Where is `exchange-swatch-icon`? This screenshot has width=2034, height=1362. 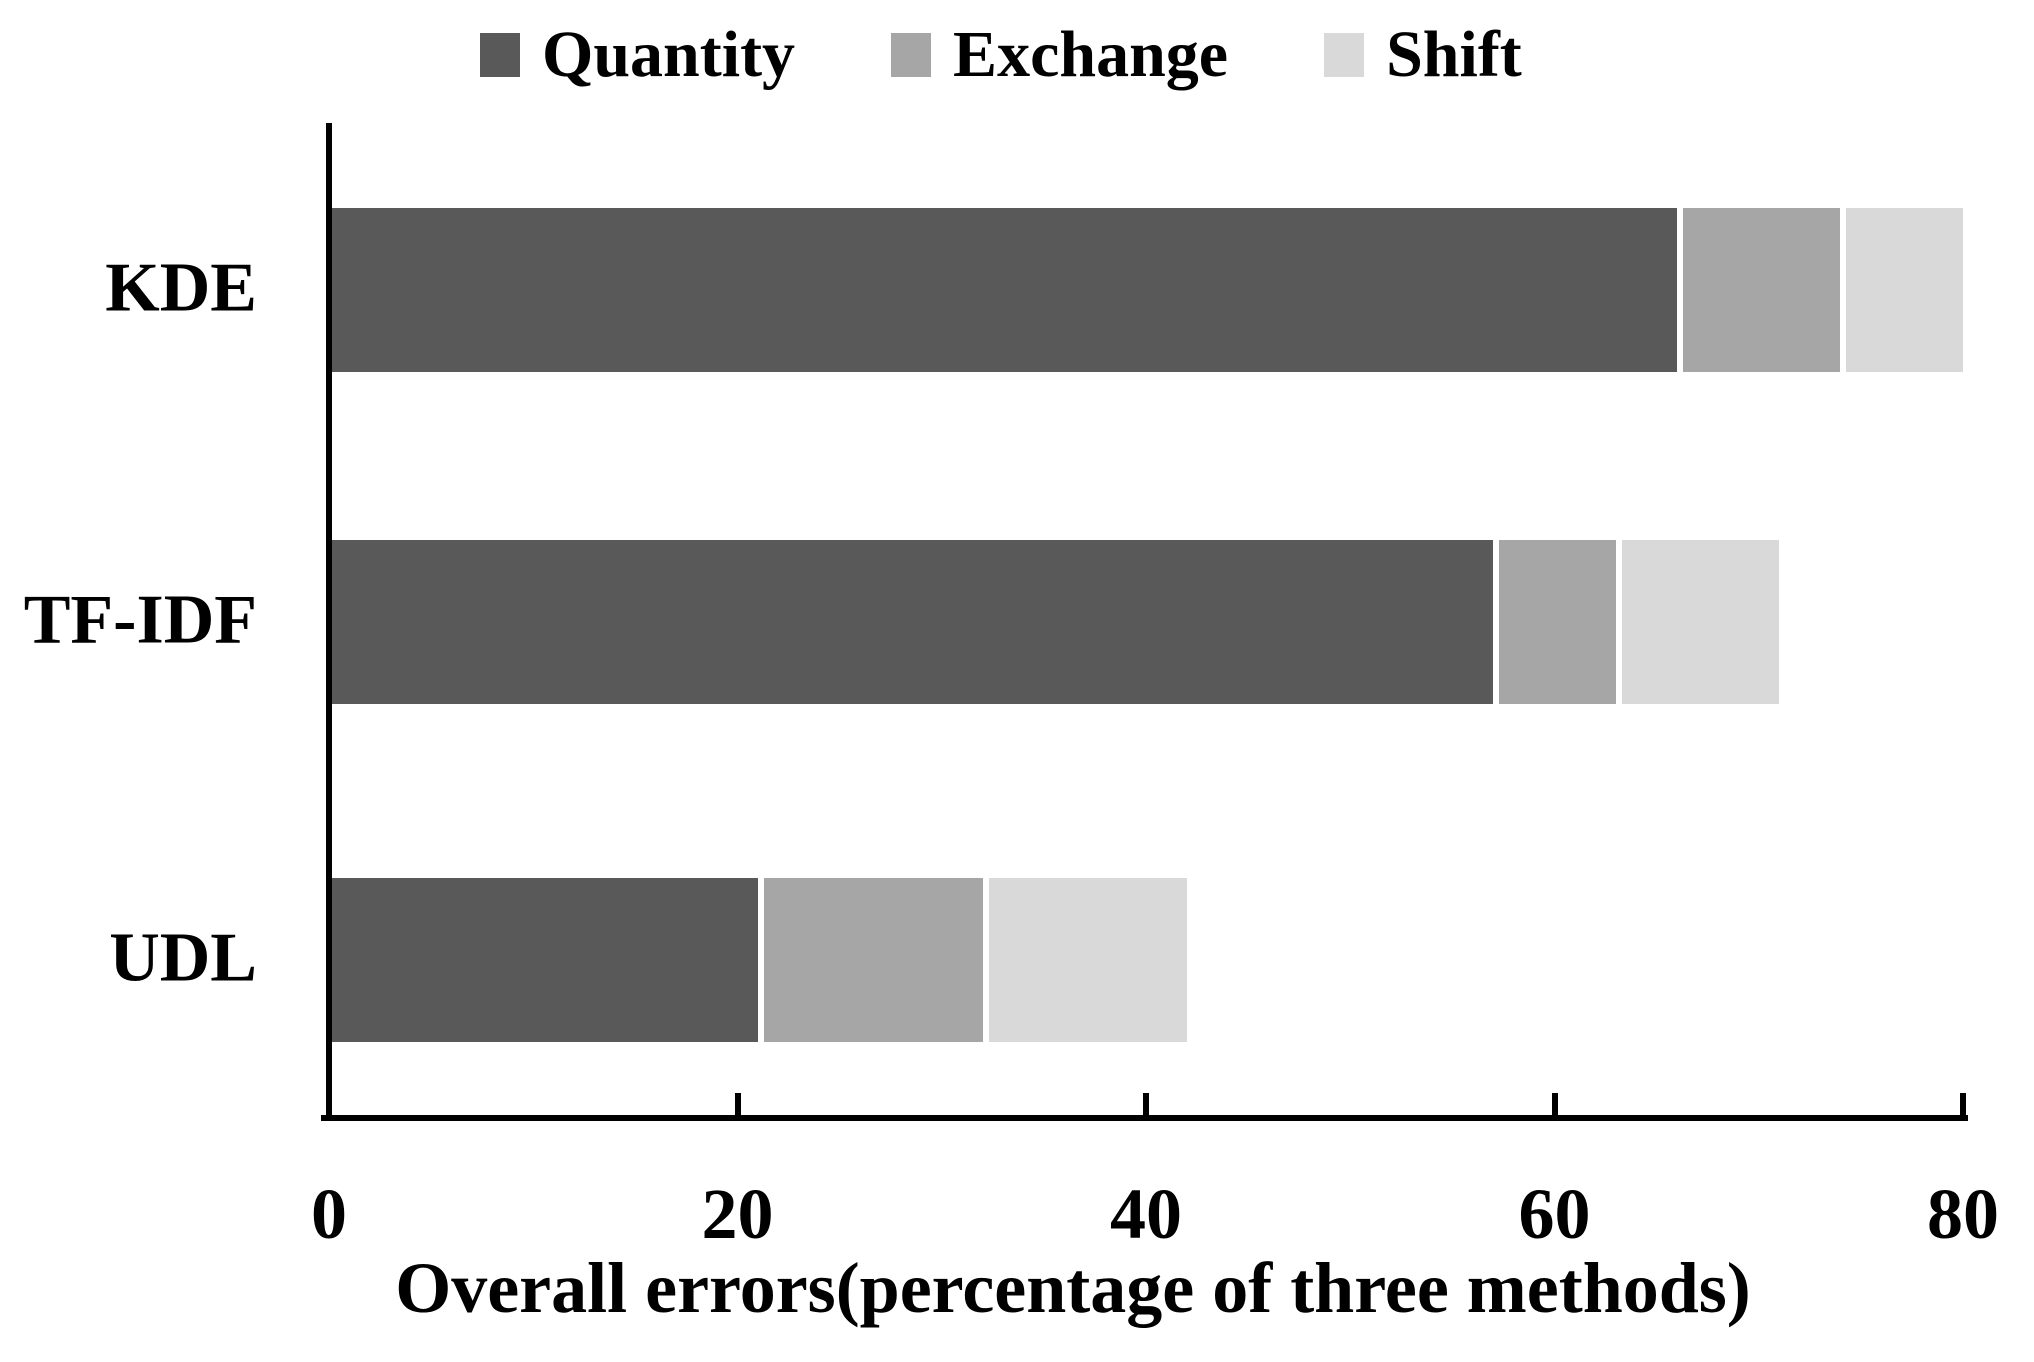 exchange-swatch-icon is located at coordinates (911, 55).